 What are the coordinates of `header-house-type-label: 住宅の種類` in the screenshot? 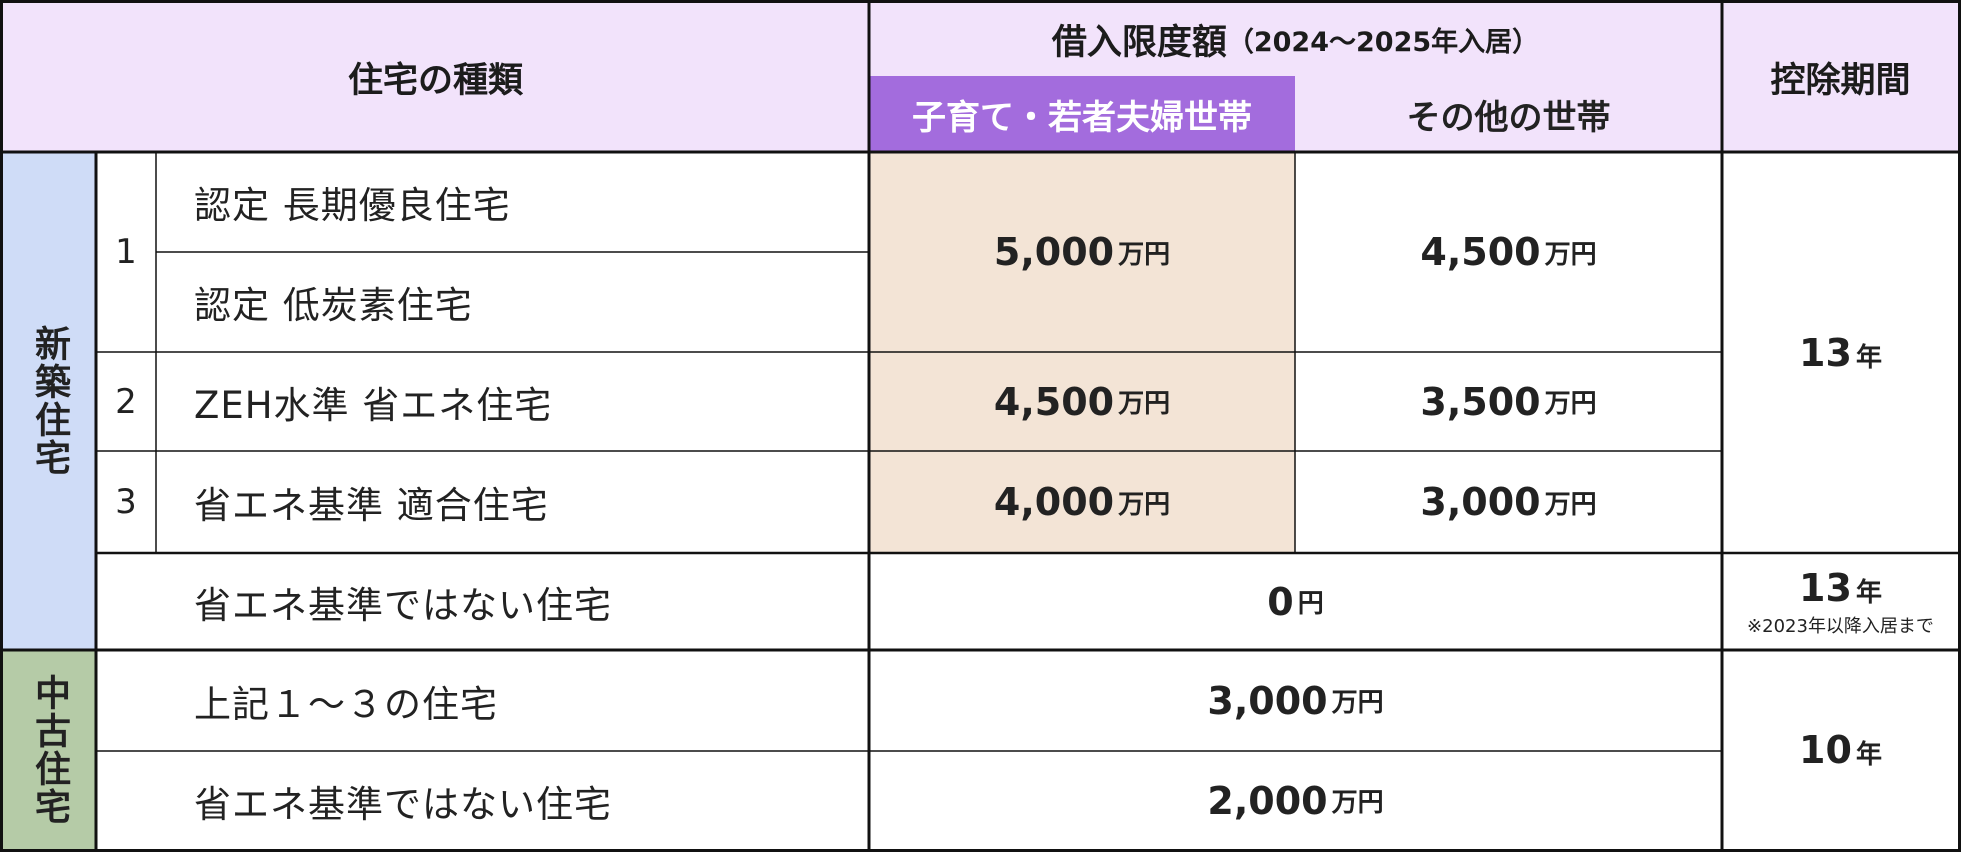 It's located at (435, 80).